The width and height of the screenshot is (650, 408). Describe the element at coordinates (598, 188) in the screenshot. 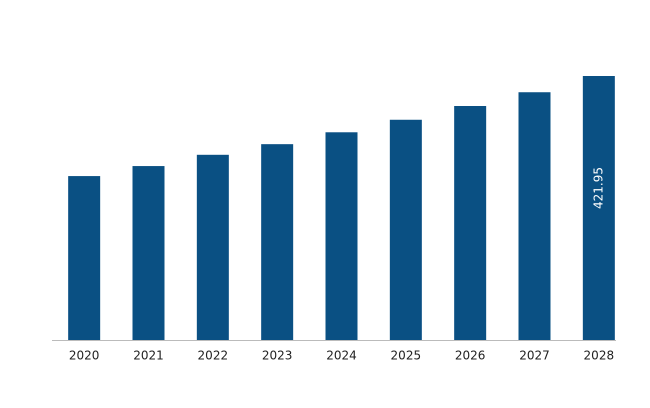

I see `value-label: 421.95` at that location.